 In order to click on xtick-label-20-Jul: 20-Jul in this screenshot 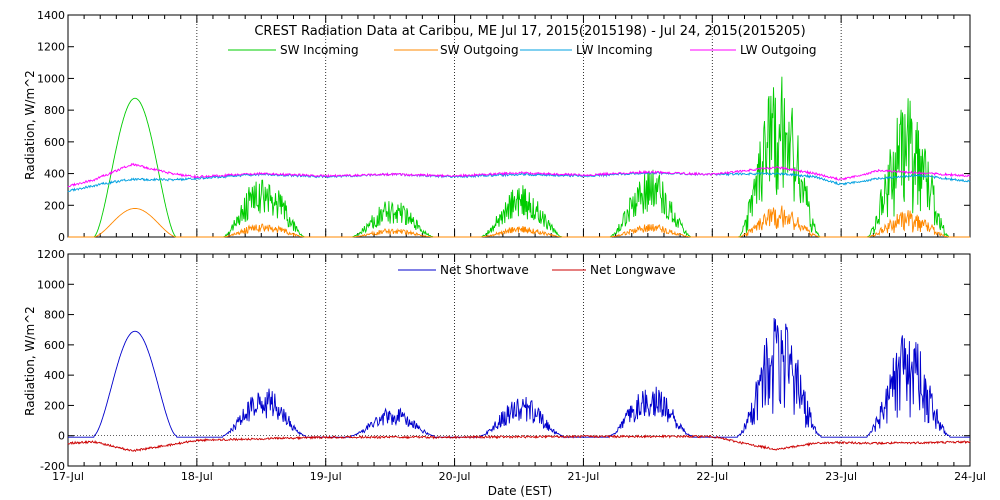, I will do `click(455, 476)`.